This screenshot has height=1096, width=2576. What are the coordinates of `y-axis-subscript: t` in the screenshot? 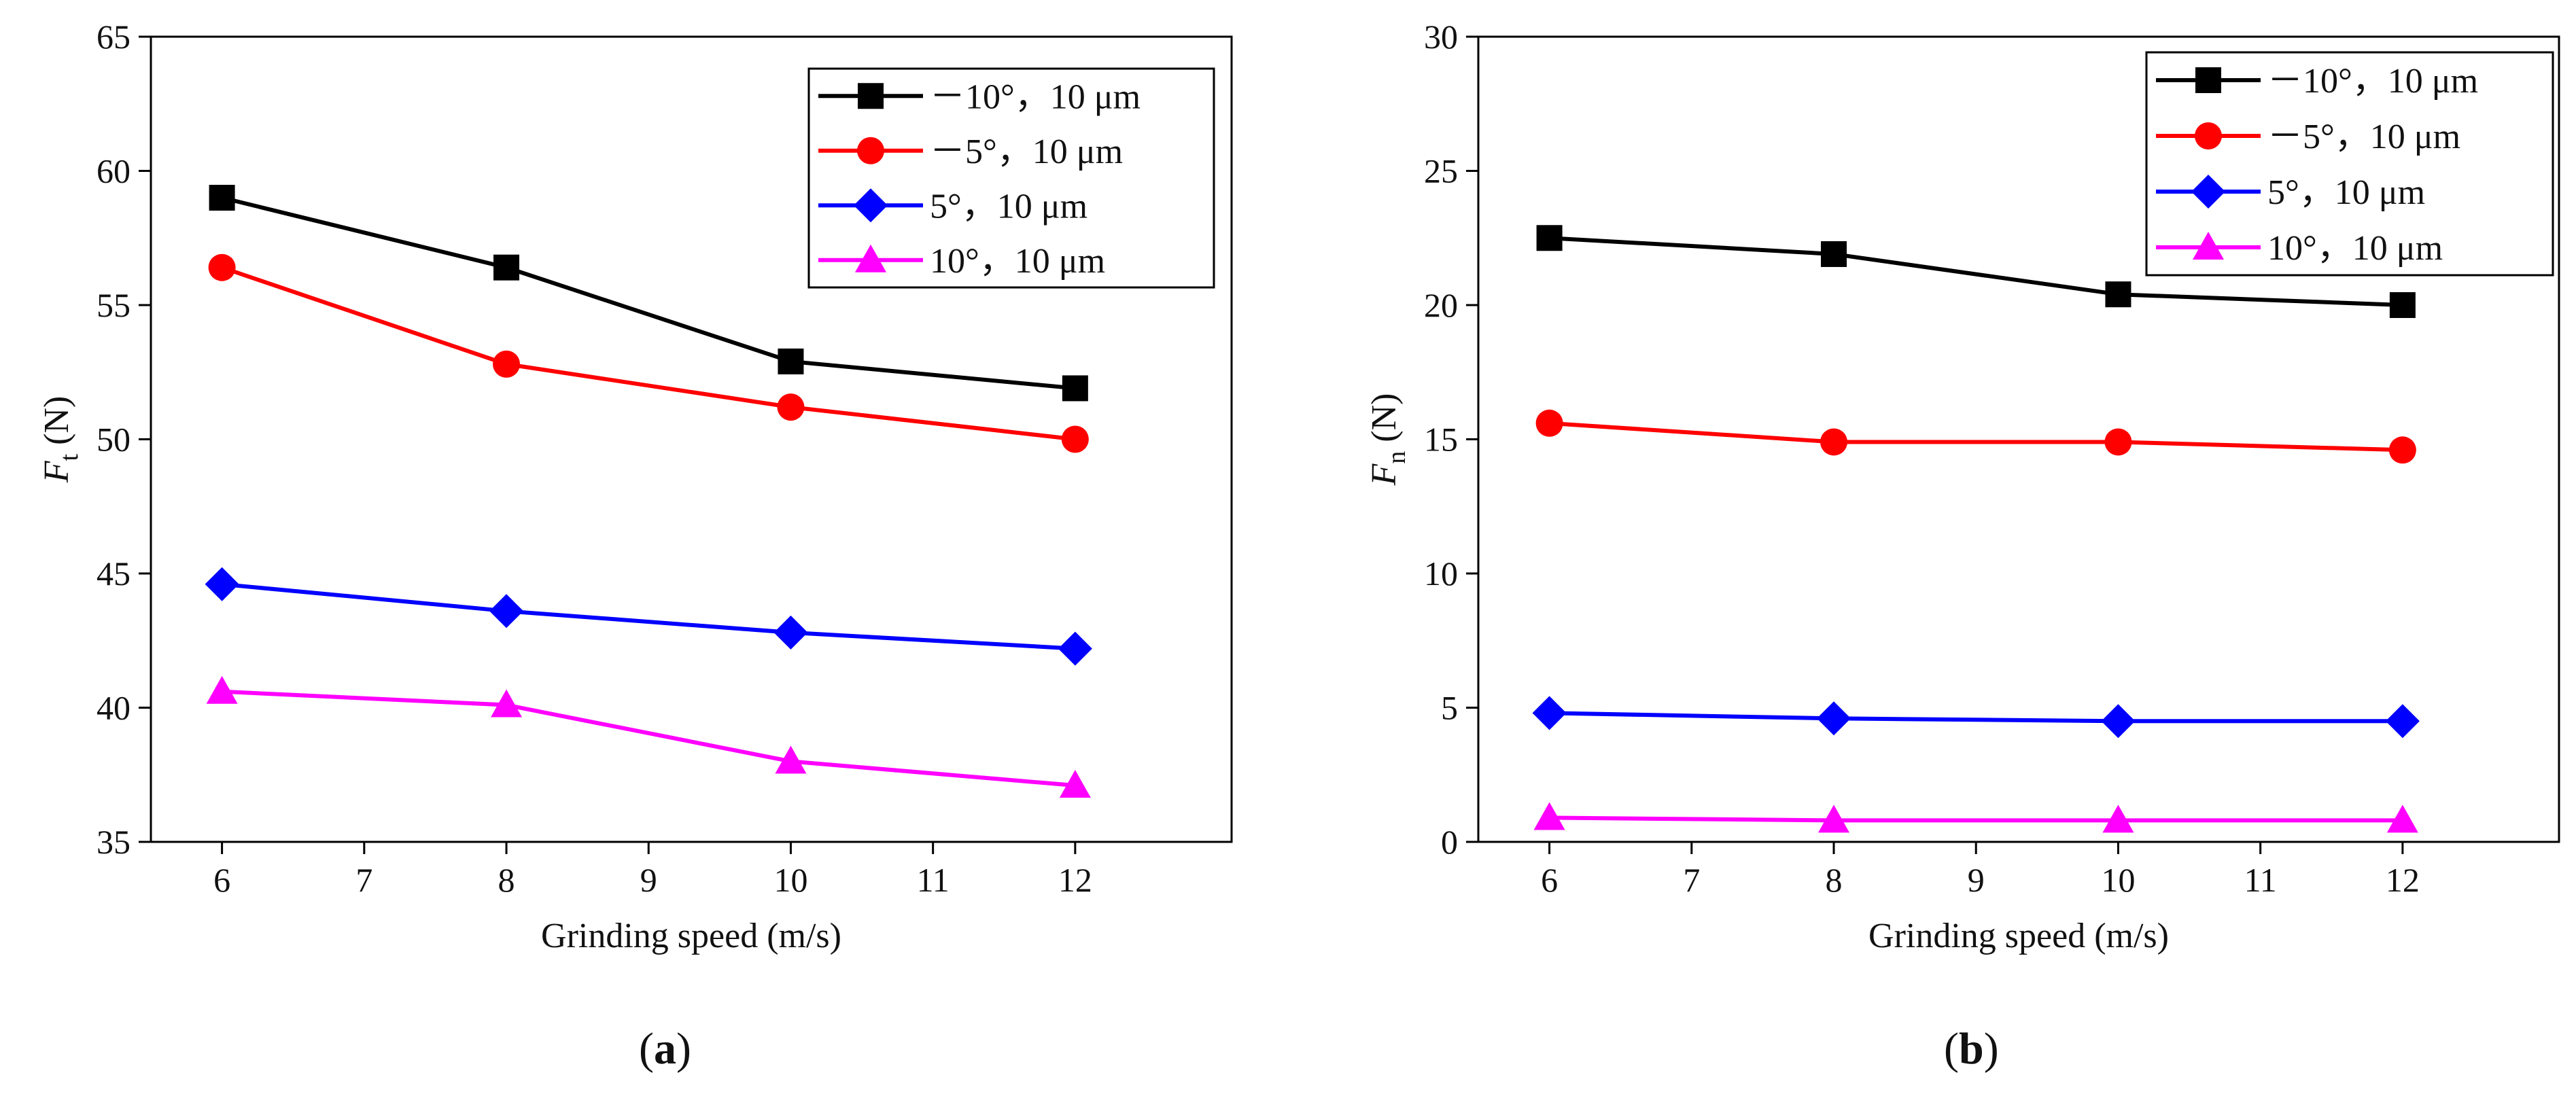 It's located at (69, 457).